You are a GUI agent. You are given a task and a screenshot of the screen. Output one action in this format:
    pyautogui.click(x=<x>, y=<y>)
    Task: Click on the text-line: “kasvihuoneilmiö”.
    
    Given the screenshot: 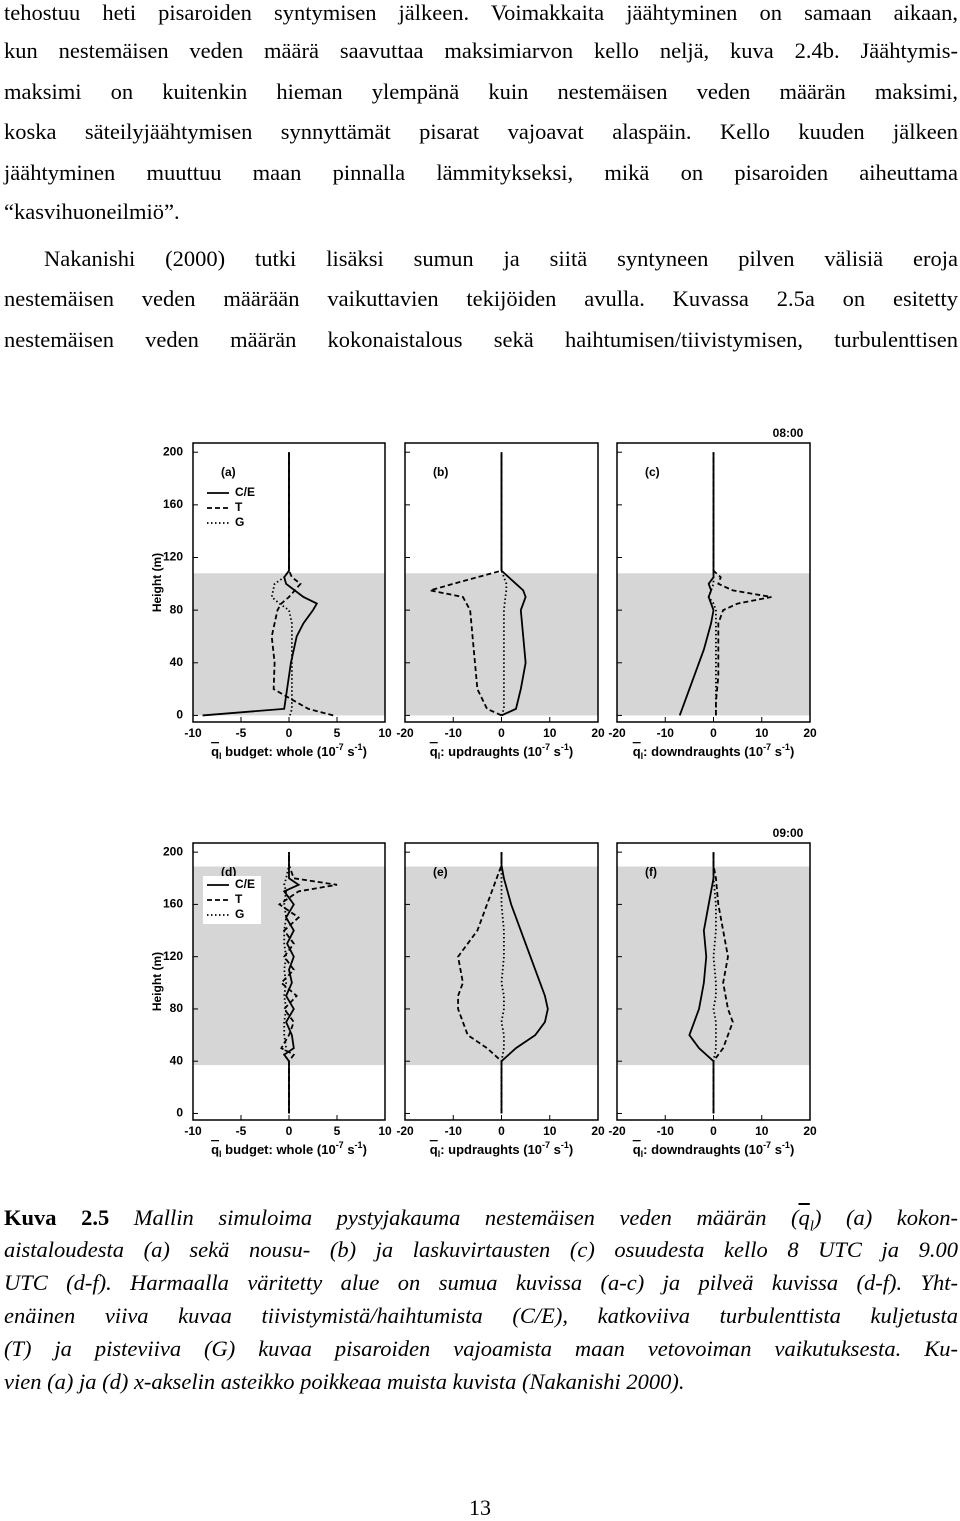 What is the action you would take?
    pyautogui.click(x=92, y=211)
    